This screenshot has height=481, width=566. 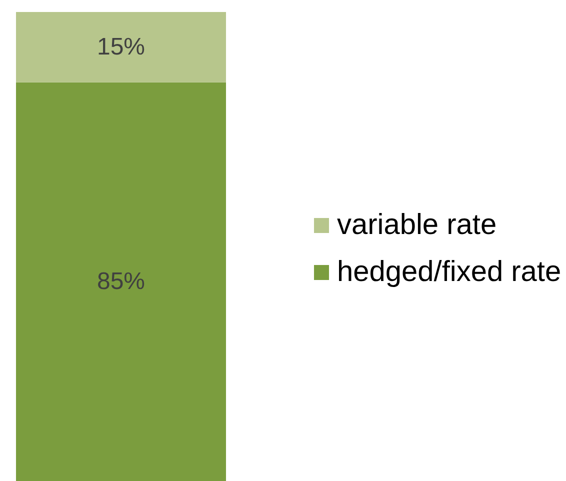 I want to click on legend-label: variable rate, so click(x=417, y=225).